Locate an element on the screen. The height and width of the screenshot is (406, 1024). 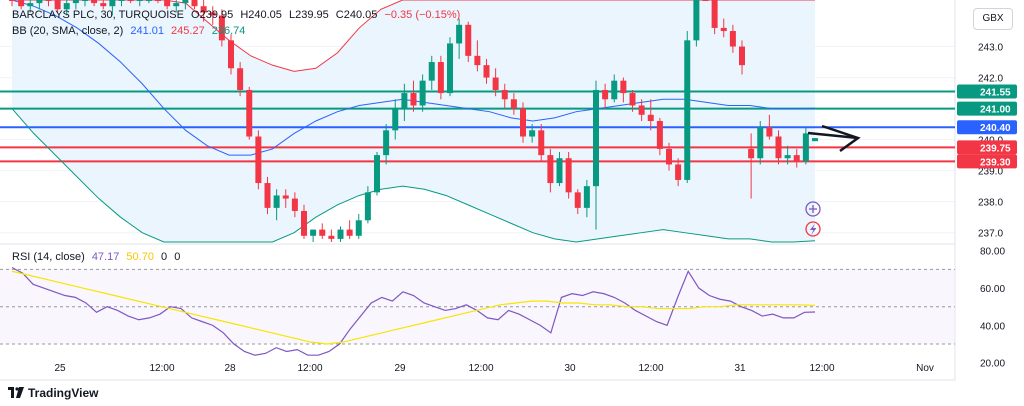
tradingview-logo: TradingView is located at coordinates (53, 393).